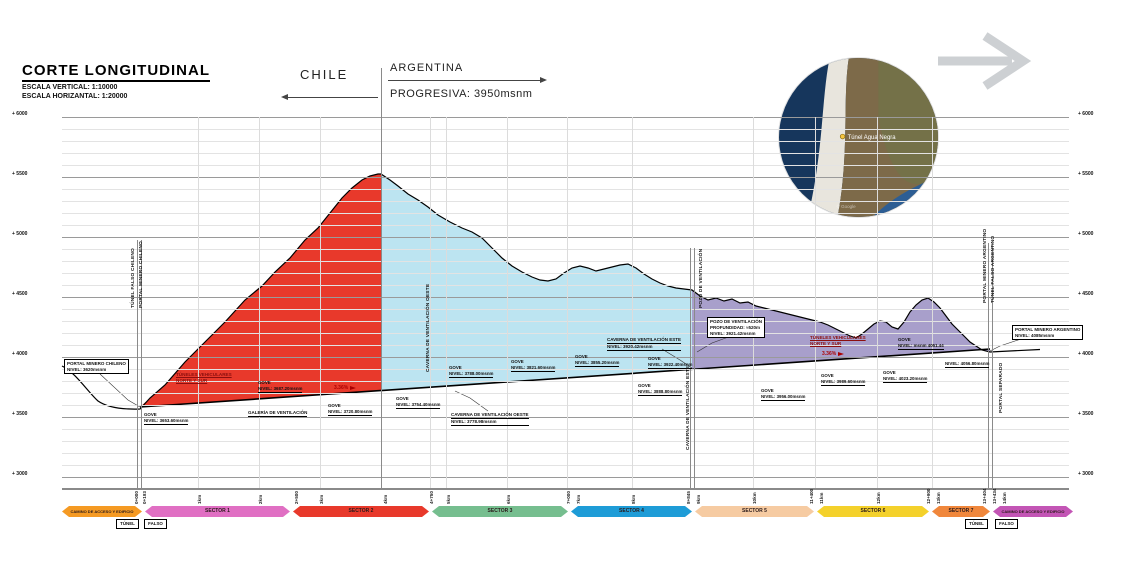  Describe the element at coordinates (361, 511) in the screenshot. I see `sector-bar: SECTOR 2` at that location.